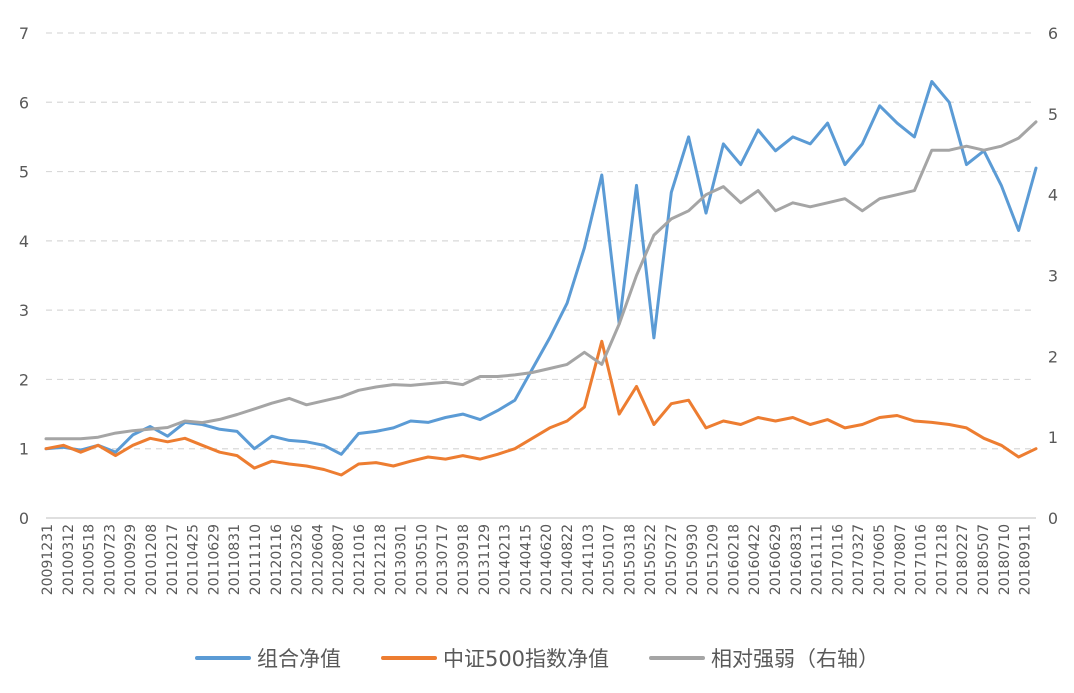 The image size is (1074, 693). What do you see at coordinates (24, 172) in the screenshot?
I see `y-tick-label: 5` at bounding box center [24, 172].